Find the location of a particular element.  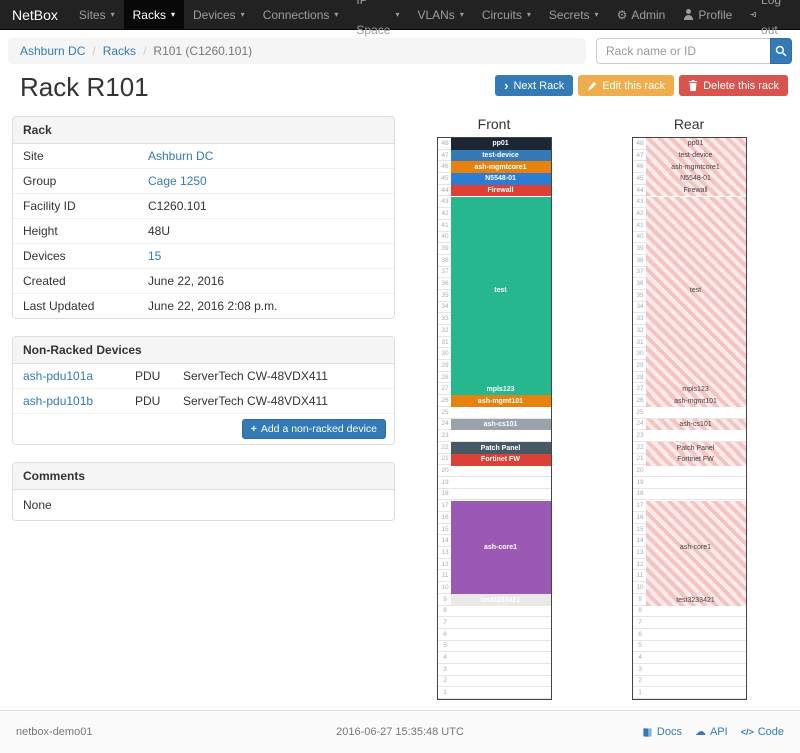

rack-device-front: test3233421 is located at coordinates (500, 600).